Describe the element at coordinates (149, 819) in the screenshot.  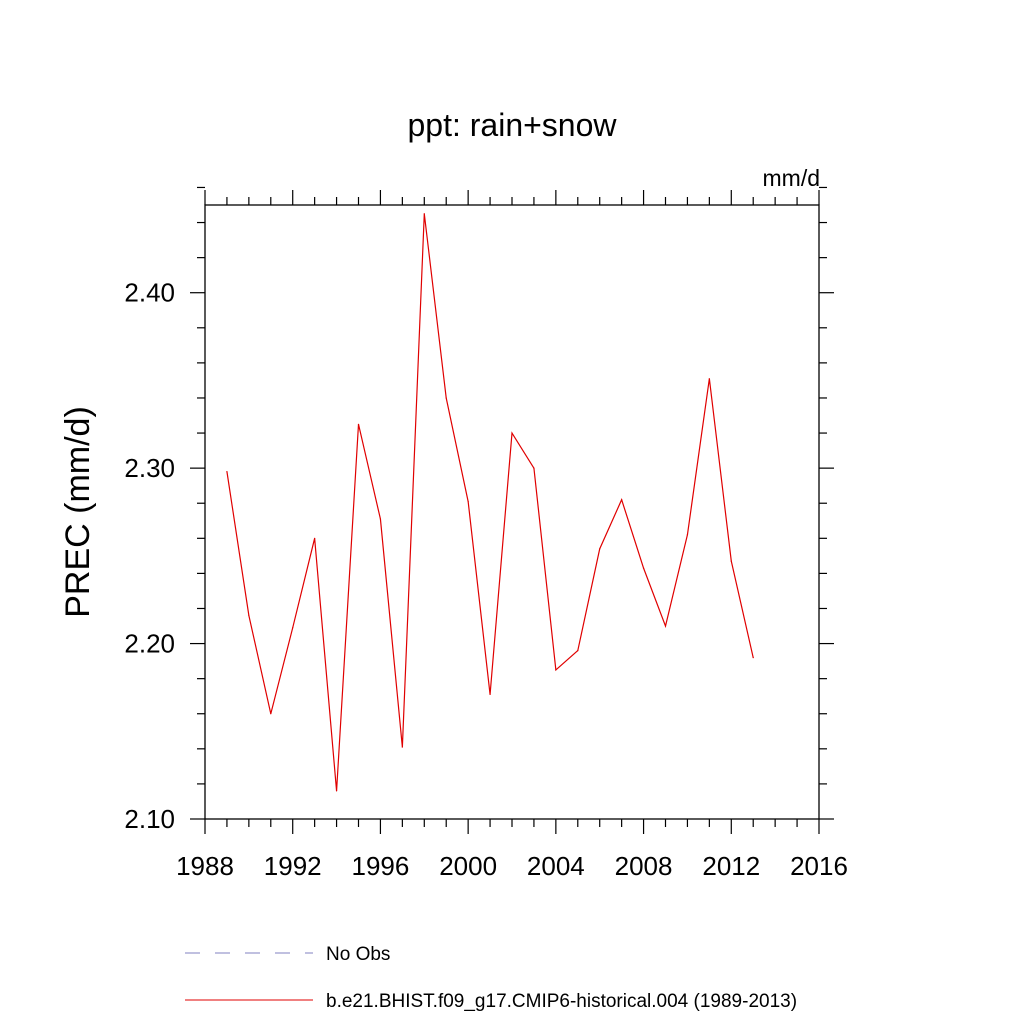
I see `y-tick-label: 2.10` at that location.